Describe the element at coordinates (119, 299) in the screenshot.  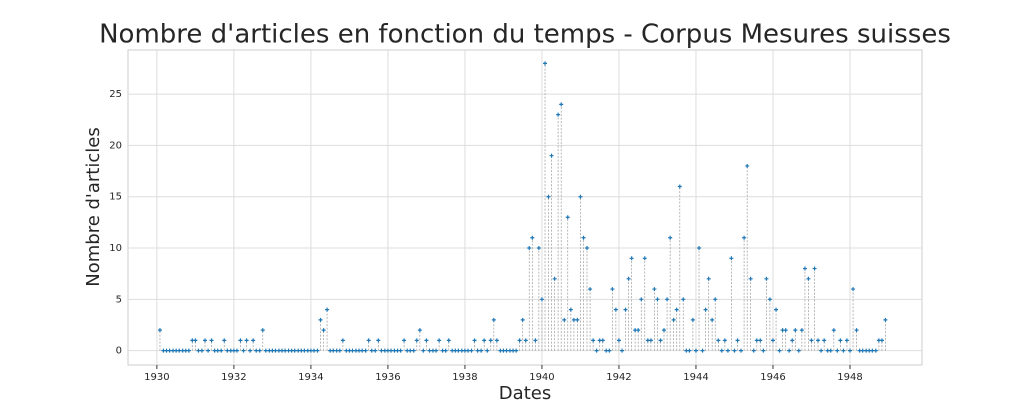
I see `y-tick-label: 5` at that location.